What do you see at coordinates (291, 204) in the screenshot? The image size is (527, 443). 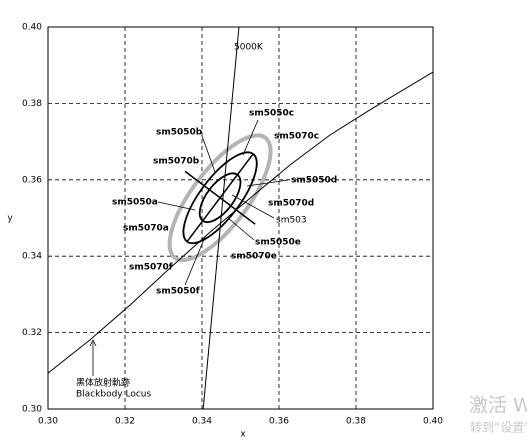 I see `annotation: sm5070d` at bounding box center [291, 204].